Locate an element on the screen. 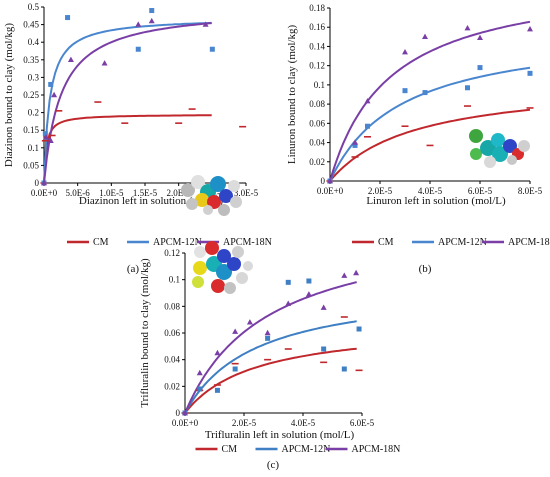 This screenshot has height=477, width=550. y-tick-label: 0.04 is located at coordinates (172, 360).